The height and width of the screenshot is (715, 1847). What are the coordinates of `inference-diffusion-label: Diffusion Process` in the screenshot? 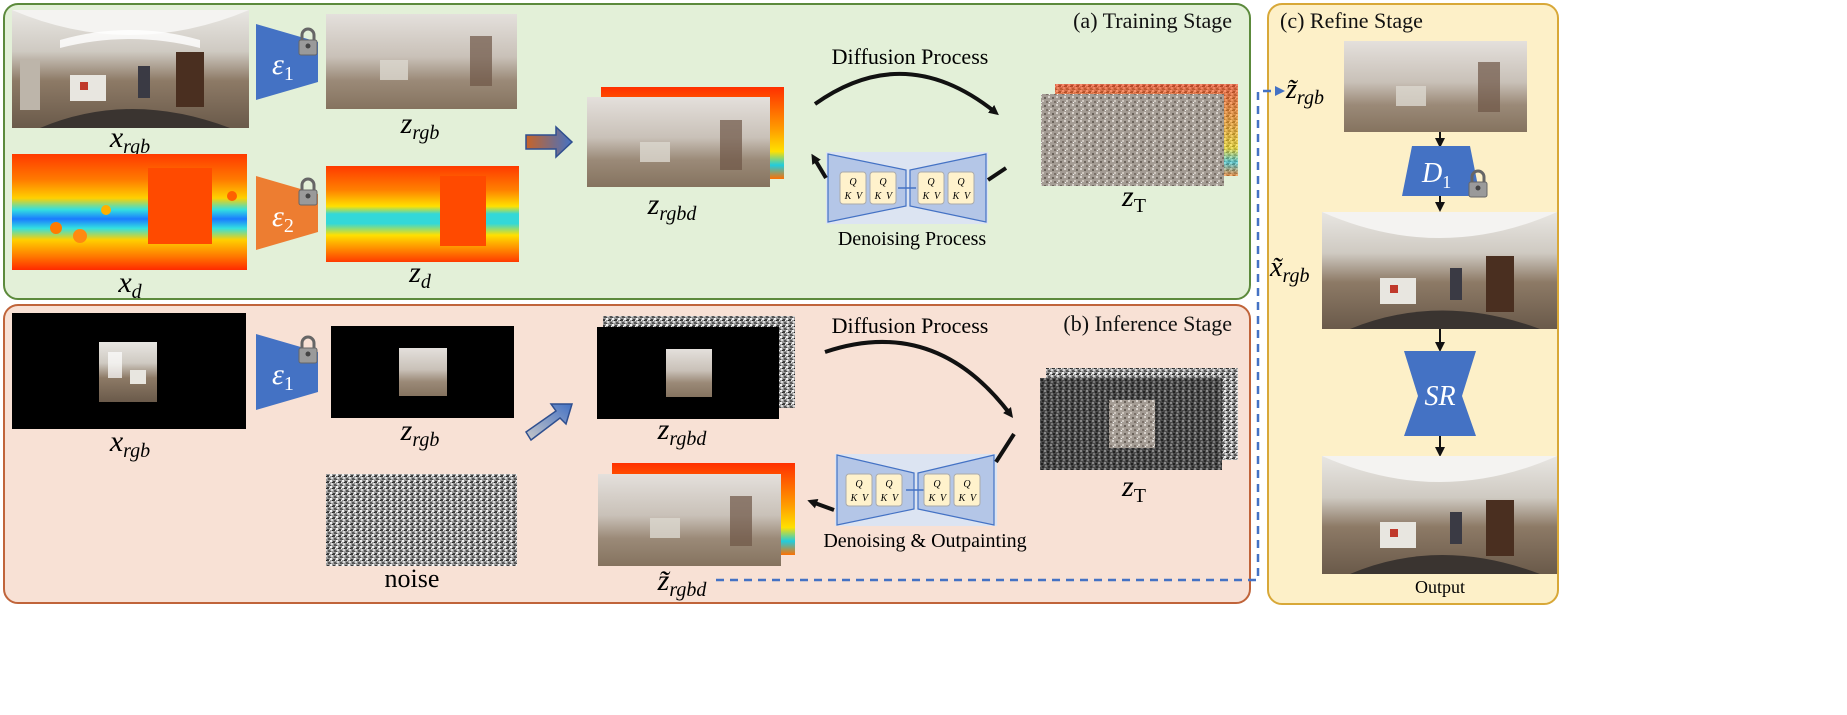 It's located at (910, 325).